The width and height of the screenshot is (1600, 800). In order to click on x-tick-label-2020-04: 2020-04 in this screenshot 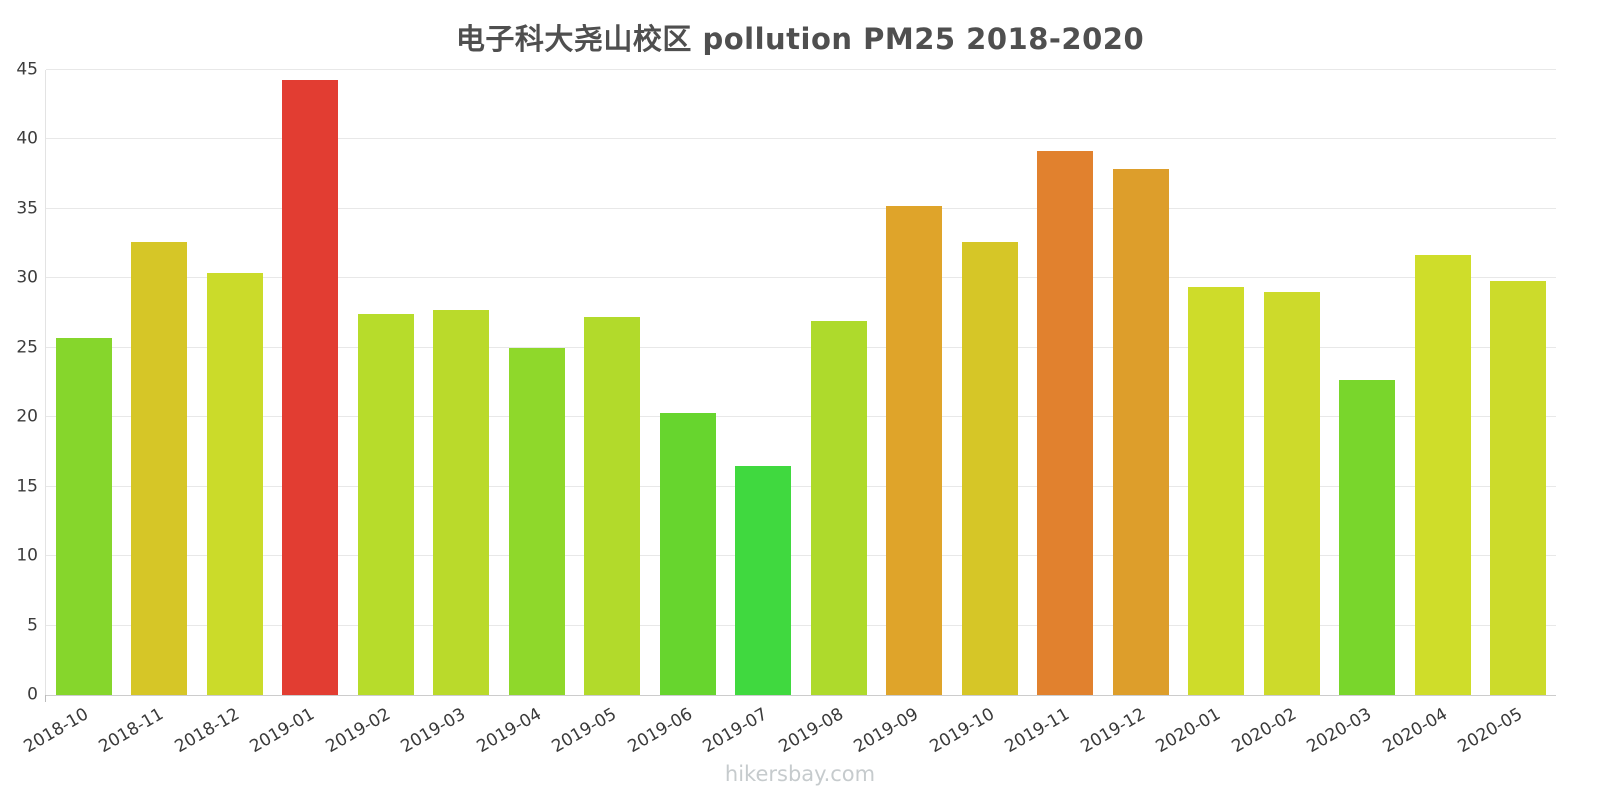, I will do `click(1415, 731)`.